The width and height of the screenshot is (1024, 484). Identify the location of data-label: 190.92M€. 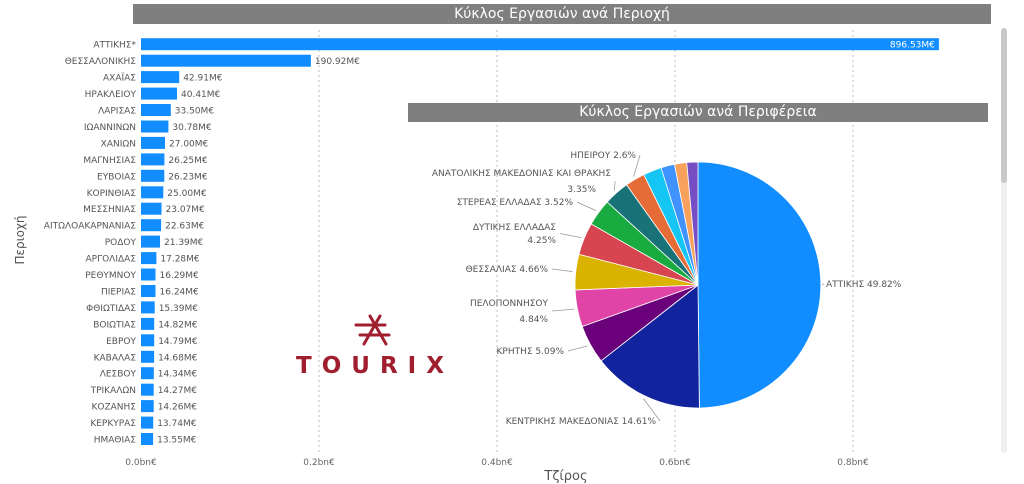
(337, 62).